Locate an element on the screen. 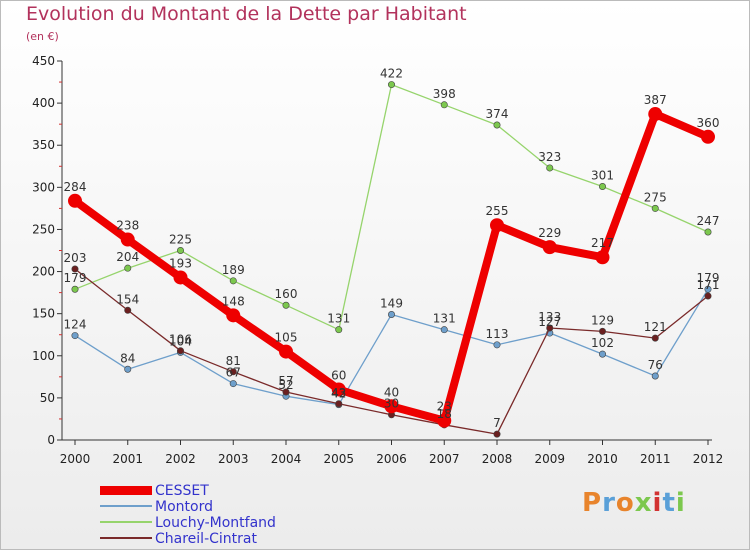 The image size is (750, 550). proxiti-logo: Proxiti is located at coordinates (634, 503).